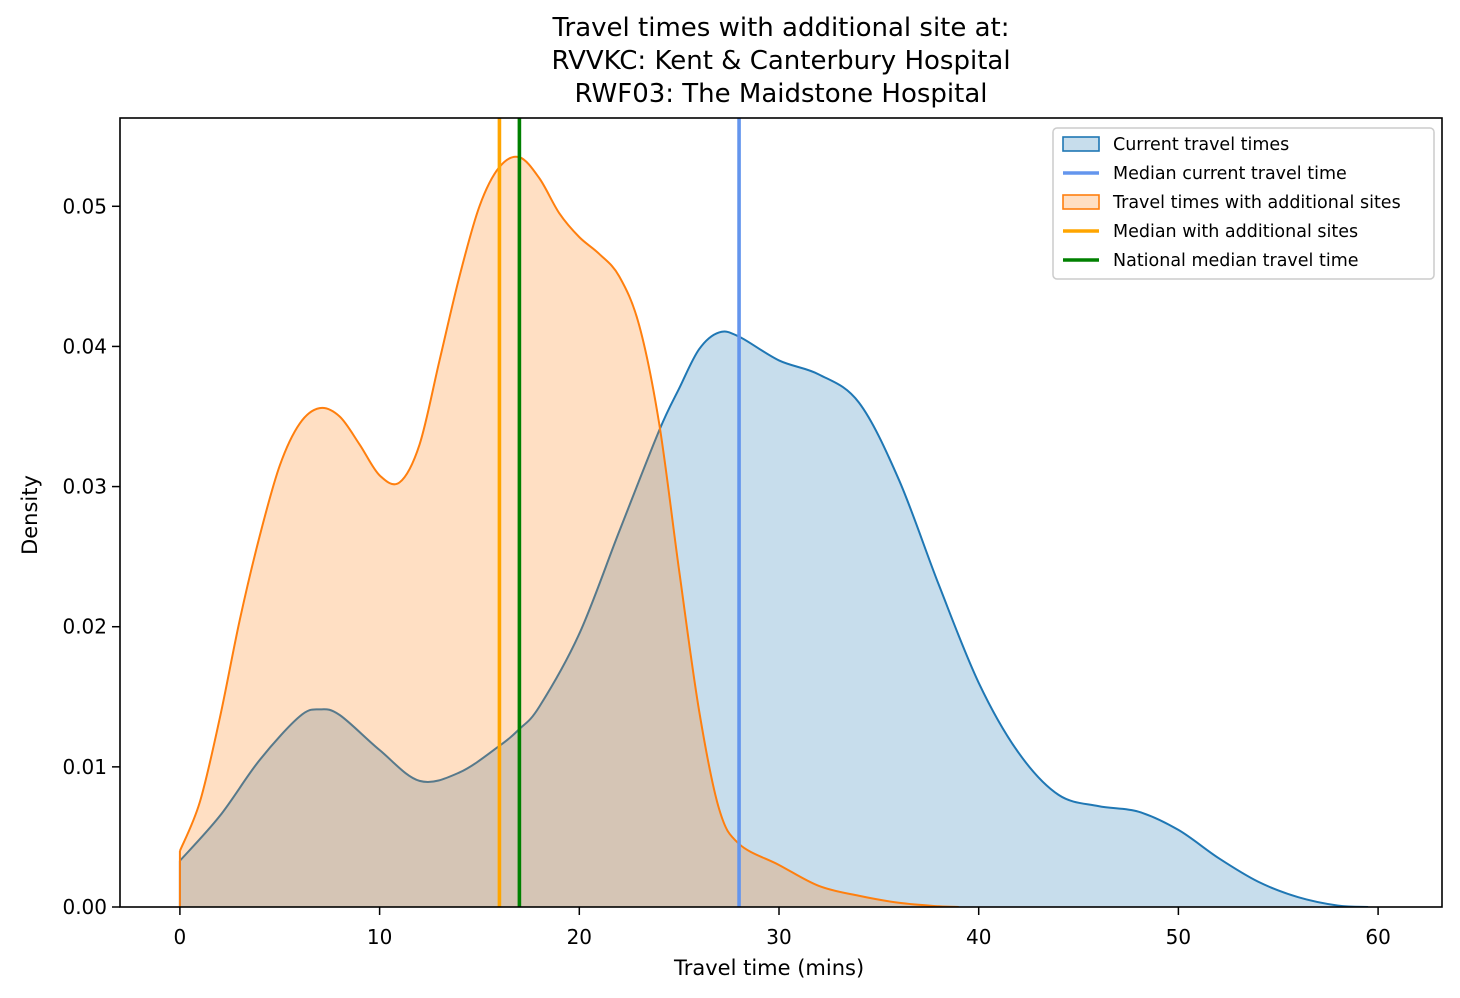 The image size is (1460, 998). I want to click on legend-label-4: National median travel time, so click(1236, 261).